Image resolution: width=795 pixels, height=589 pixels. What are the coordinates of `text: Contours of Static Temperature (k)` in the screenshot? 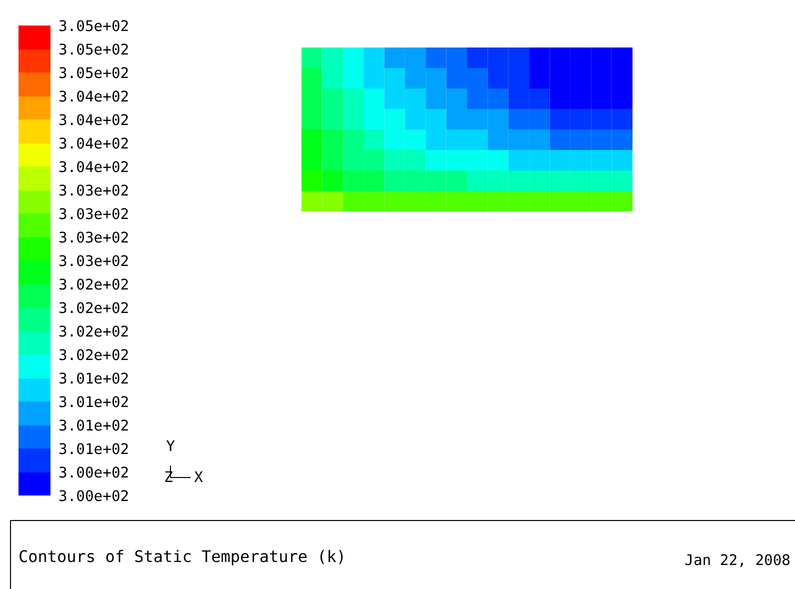 It's located at (182, 556).